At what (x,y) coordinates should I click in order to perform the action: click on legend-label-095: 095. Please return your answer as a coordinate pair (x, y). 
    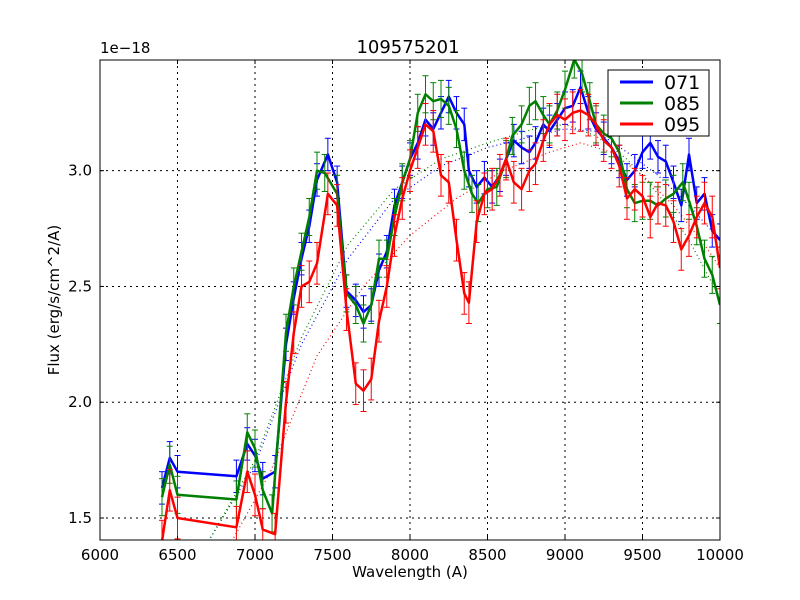
    Looking at the image, I should click on (682, 125).